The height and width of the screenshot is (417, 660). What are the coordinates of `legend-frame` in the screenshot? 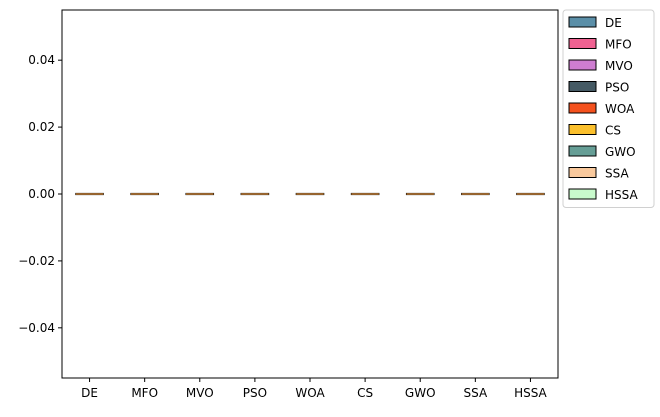 It's located at (608, 108).